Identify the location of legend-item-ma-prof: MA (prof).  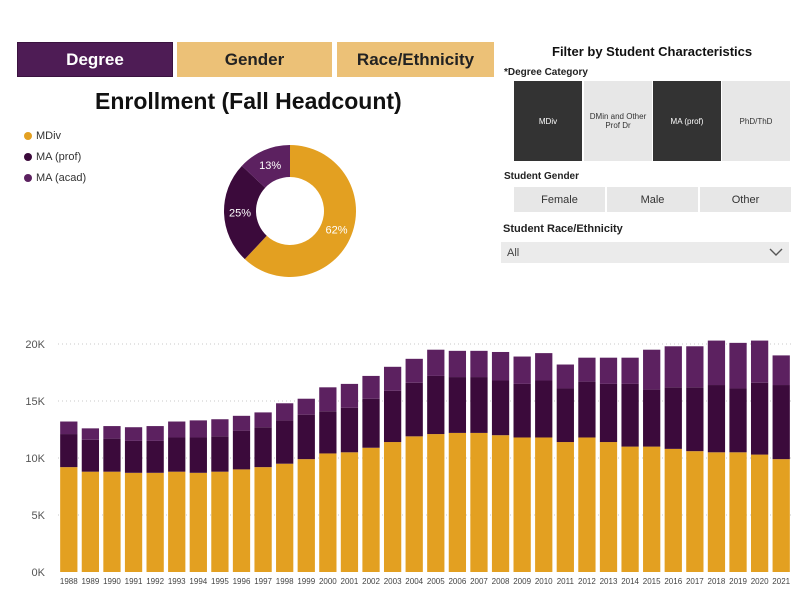
(55, 156).